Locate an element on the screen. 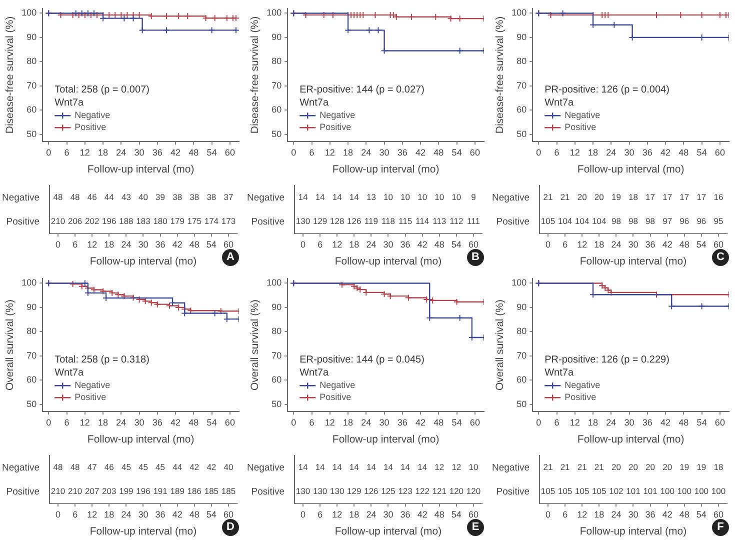  annotation: ER-positive: 144 (p = 0.027) is located at coordinates (362, 90).